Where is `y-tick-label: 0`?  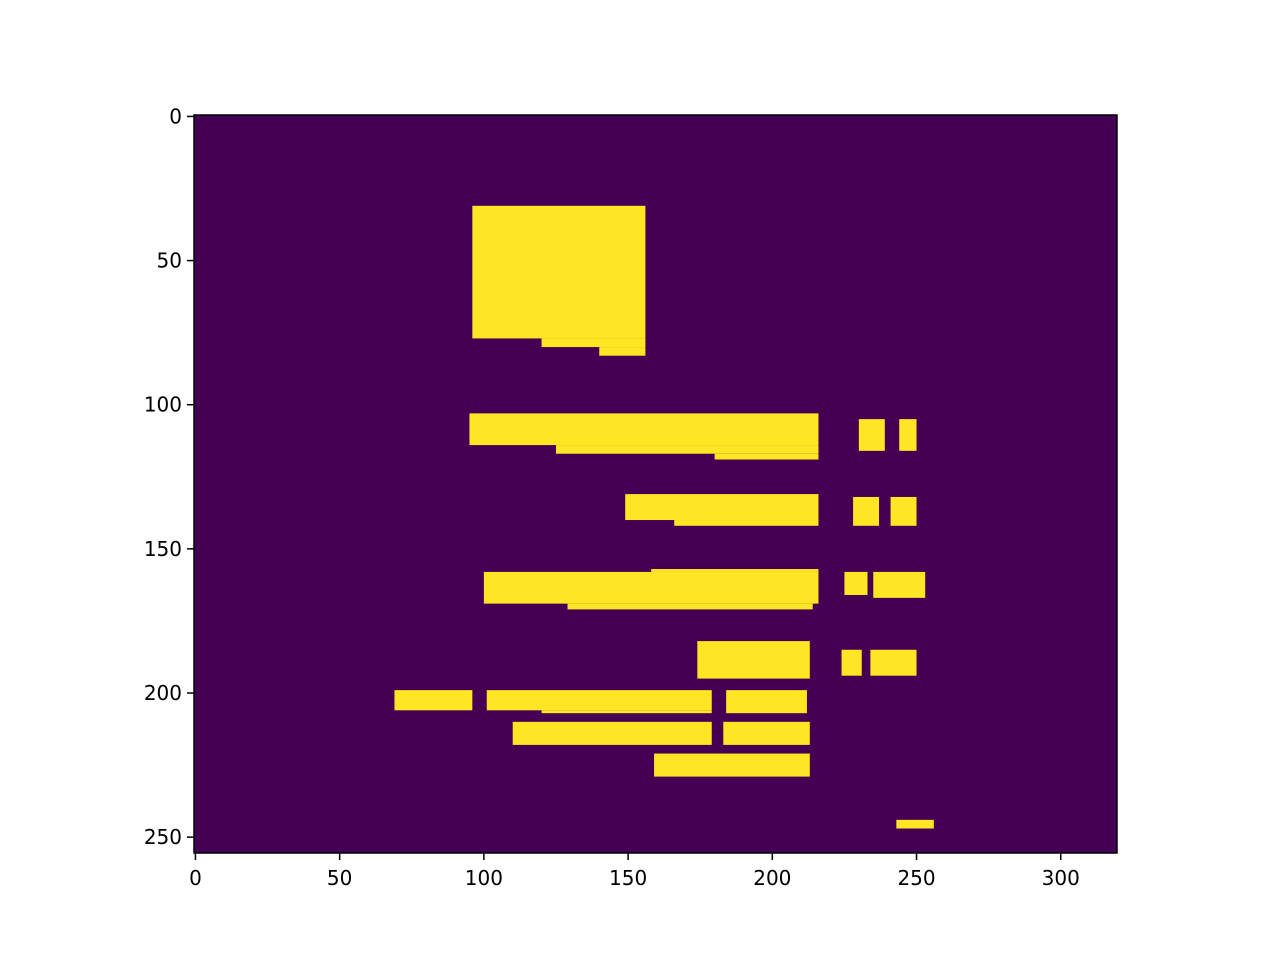
y-tick-label: 0 is located at coordinates (175, 116).